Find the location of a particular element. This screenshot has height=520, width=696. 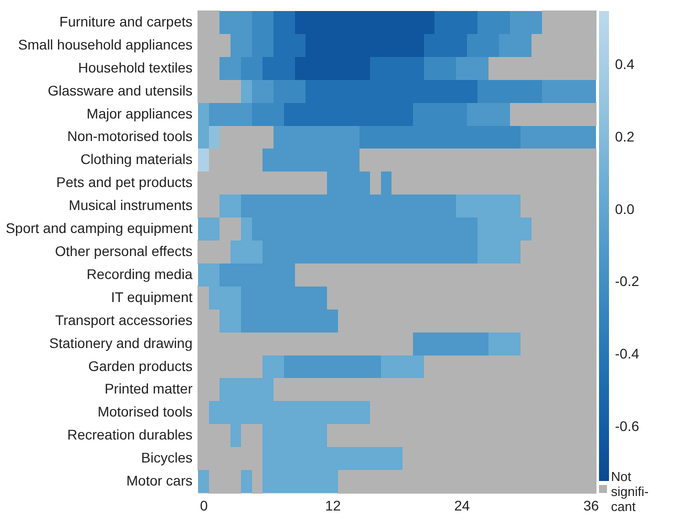

x-tick-label: 24 is located at coordinates (462, 506).